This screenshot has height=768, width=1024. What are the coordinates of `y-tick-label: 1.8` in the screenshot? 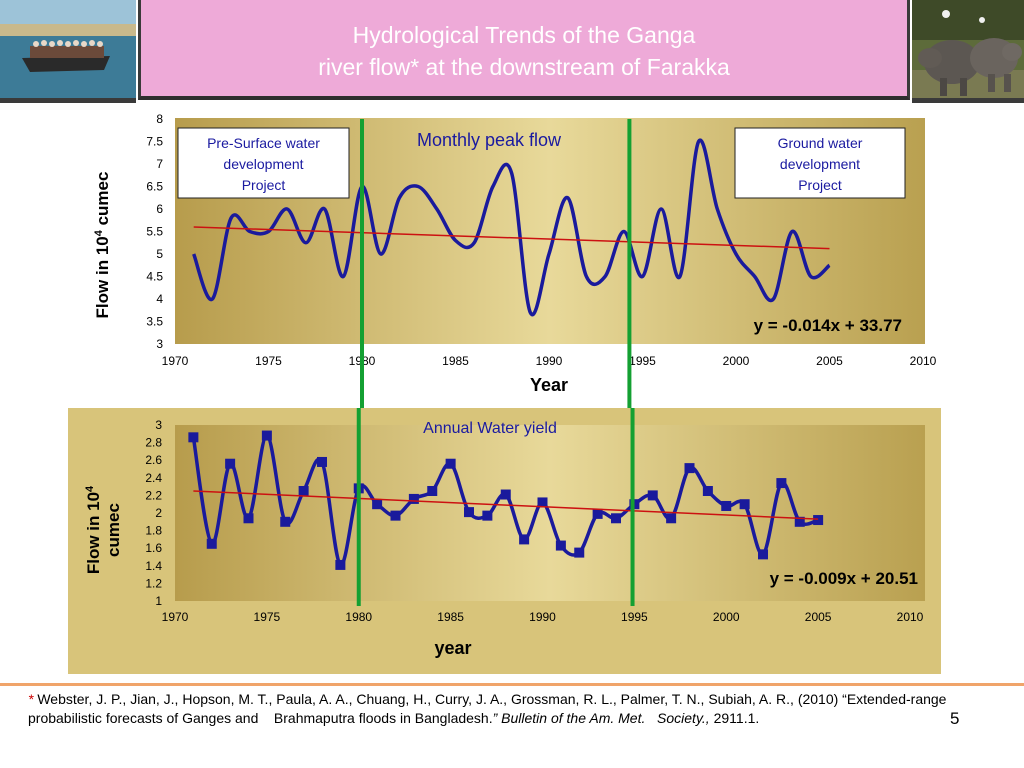 It's located at (153, 531).